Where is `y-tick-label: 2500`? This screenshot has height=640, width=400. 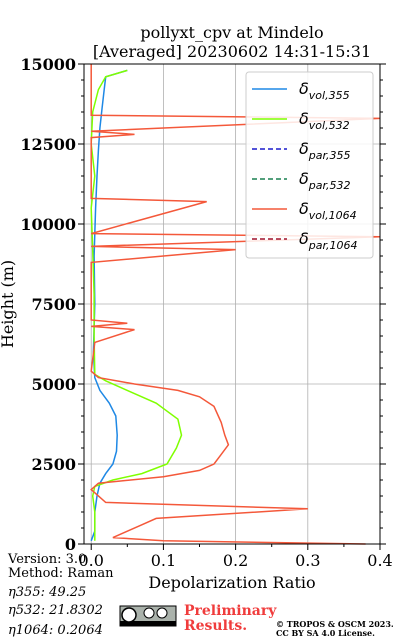
y-tick-label: 2500 is located at coordinates (53, 464).